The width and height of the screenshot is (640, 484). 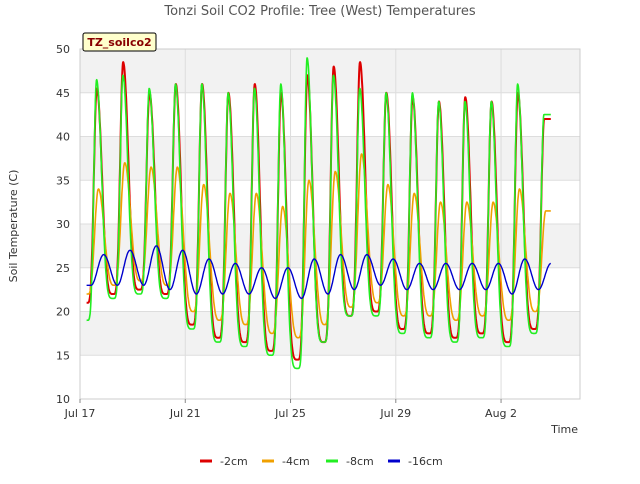 What do you see at coordinates (13, 226) in the screenshot?
I see `y-axis-label: Soil Temperature (C)` at bounding box center [13, 226].